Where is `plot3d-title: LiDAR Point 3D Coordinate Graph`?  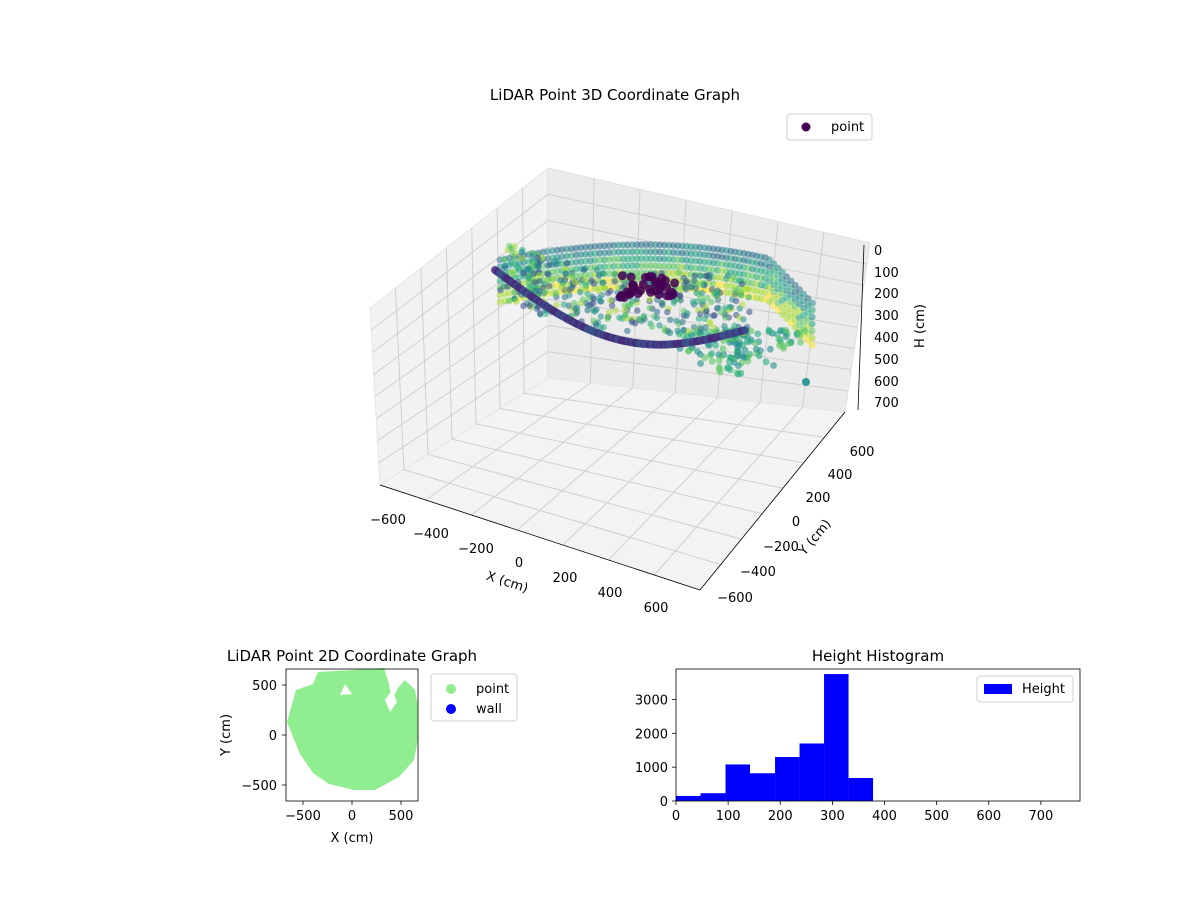
plot3d-title: LiDAR Point 3D Coordinate Graph is located at coordinates (615, 95).